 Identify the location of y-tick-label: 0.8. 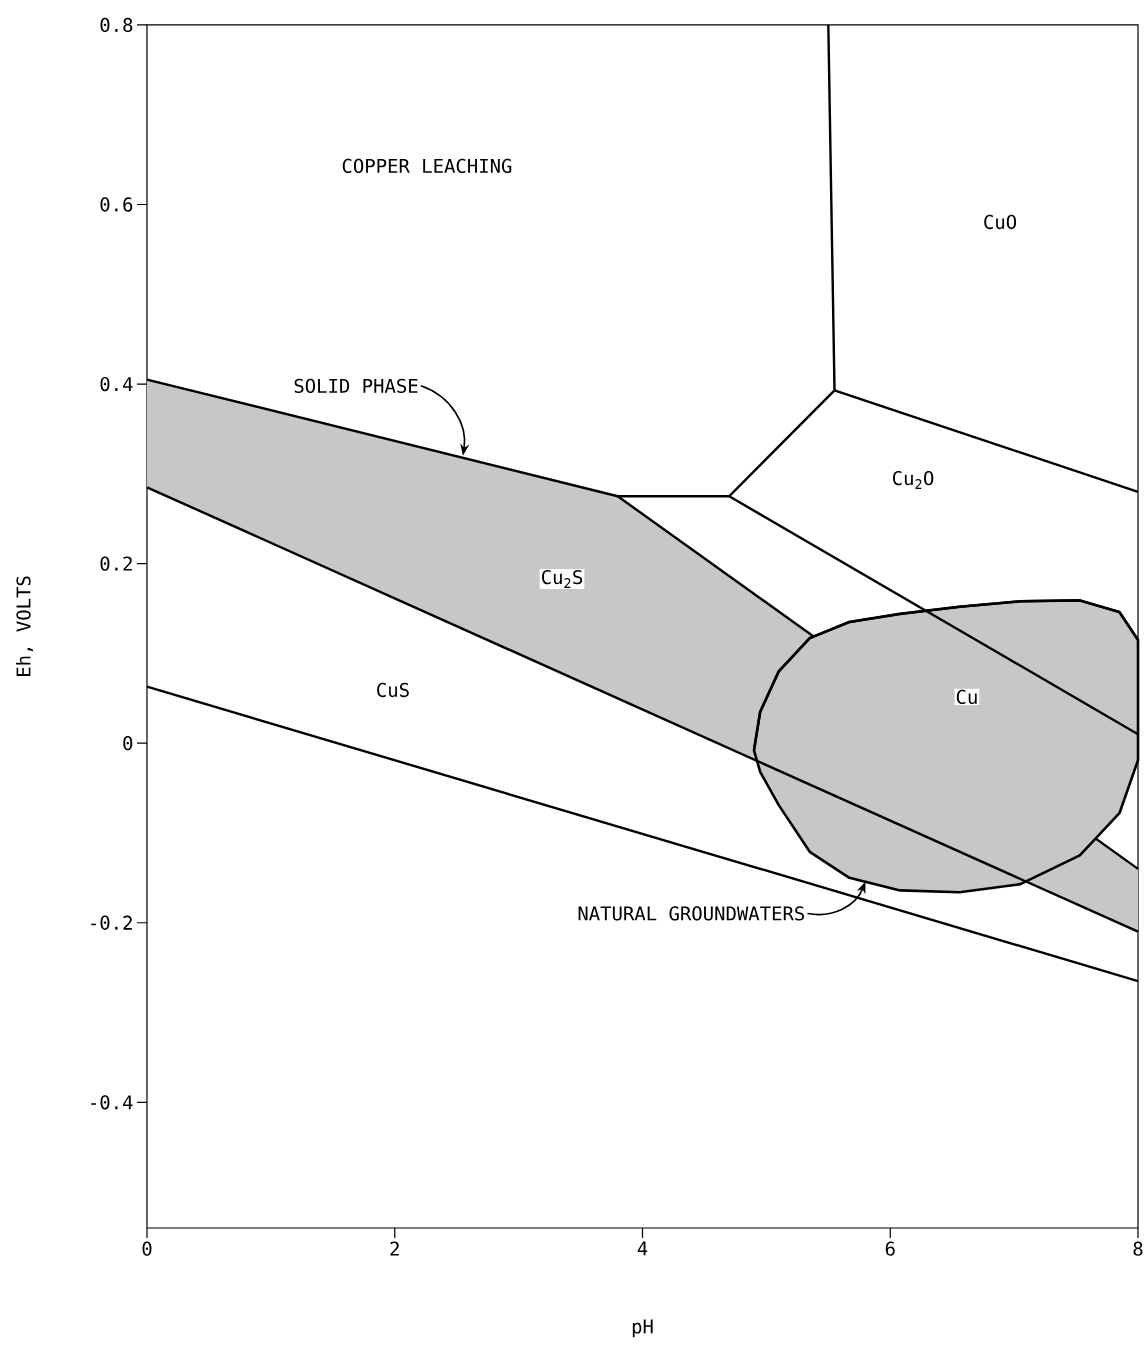
(116, 25).